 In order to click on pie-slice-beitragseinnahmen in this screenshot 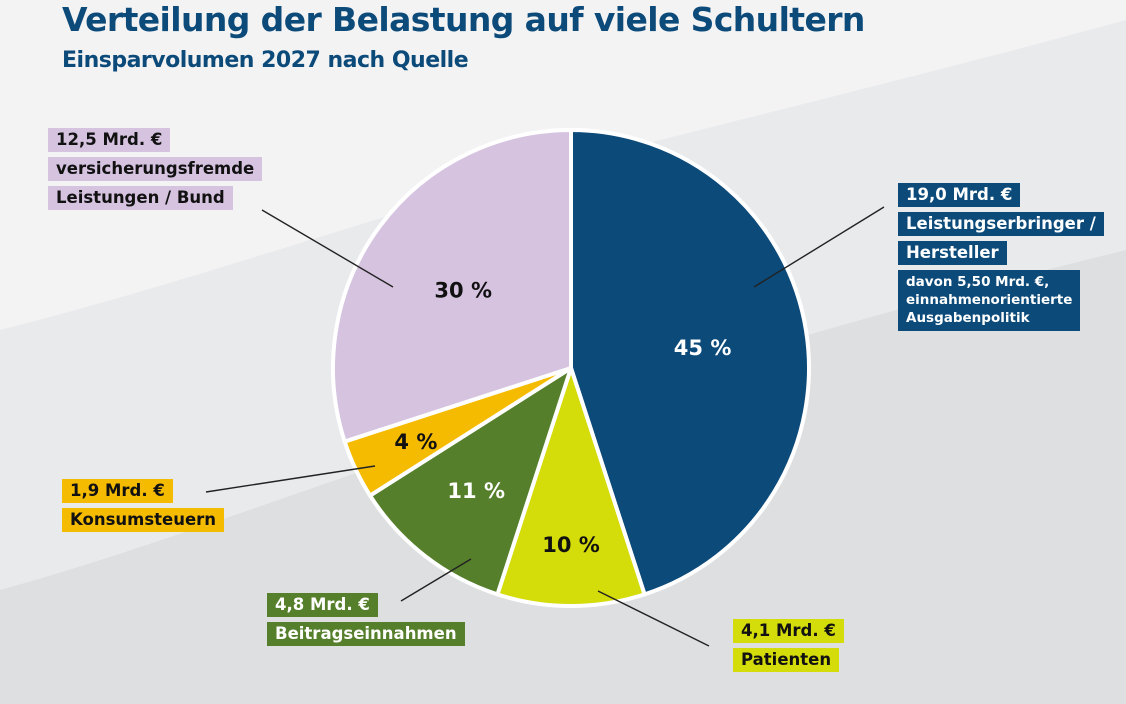, I will do `click(470, 481)`.